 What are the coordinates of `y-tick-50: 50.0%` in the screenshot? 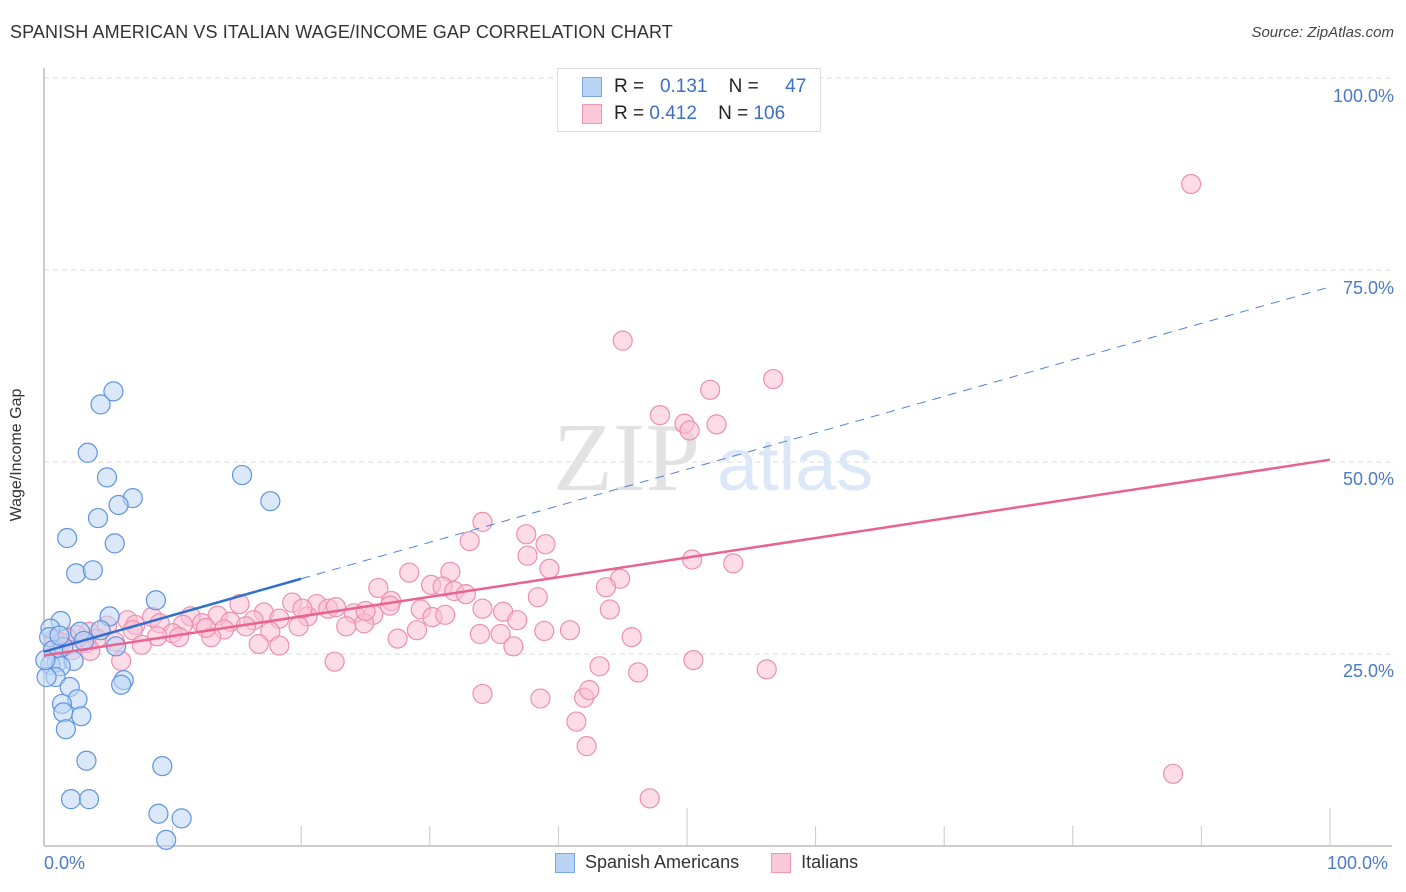 It's located at (1368, 479).